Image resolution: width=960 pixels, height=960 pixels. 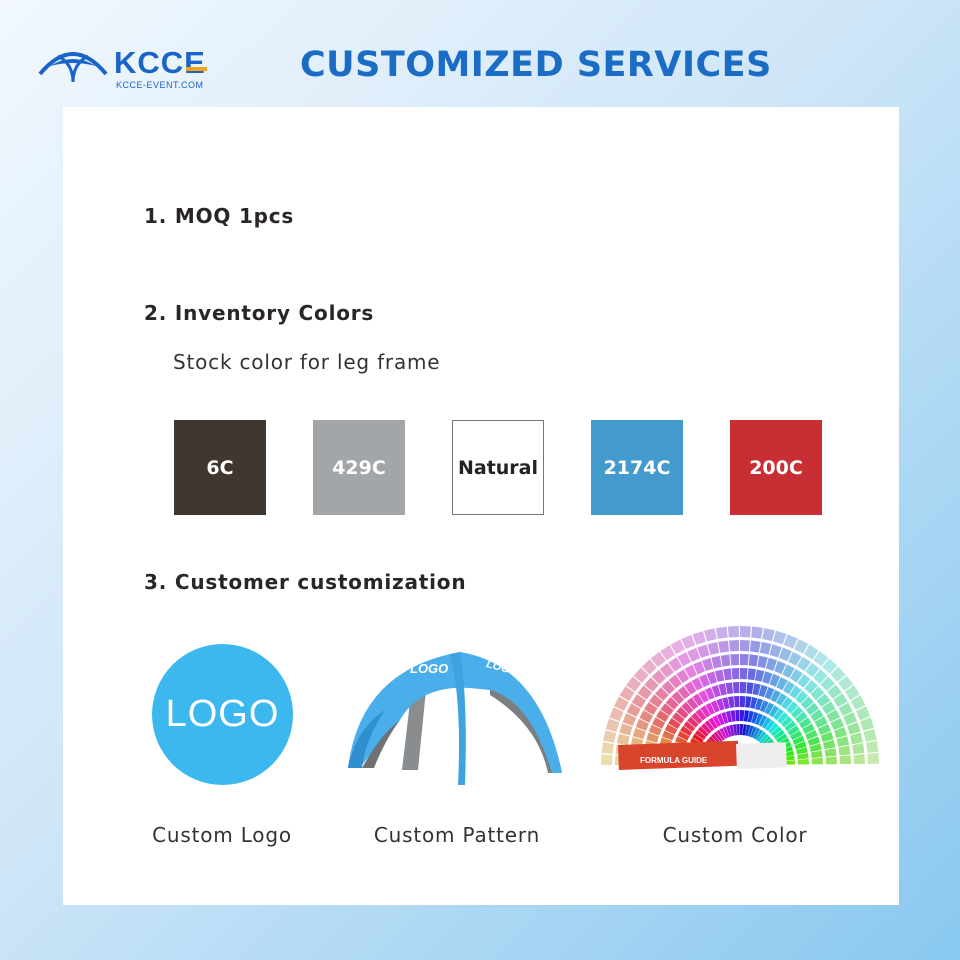 I want to click on custom-pattern-tent-image: LOGO LOGO, so click(x=455, y=718).